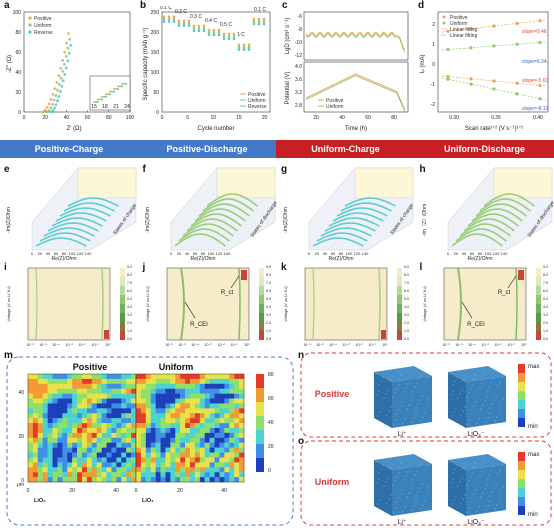 Image resolution: width=554 pixels, height=528 pixels. What do you see at coordinates (211, 21) in the screenshot?
I see `rate-label: 0.4 C` at bounding box center [211, 21].